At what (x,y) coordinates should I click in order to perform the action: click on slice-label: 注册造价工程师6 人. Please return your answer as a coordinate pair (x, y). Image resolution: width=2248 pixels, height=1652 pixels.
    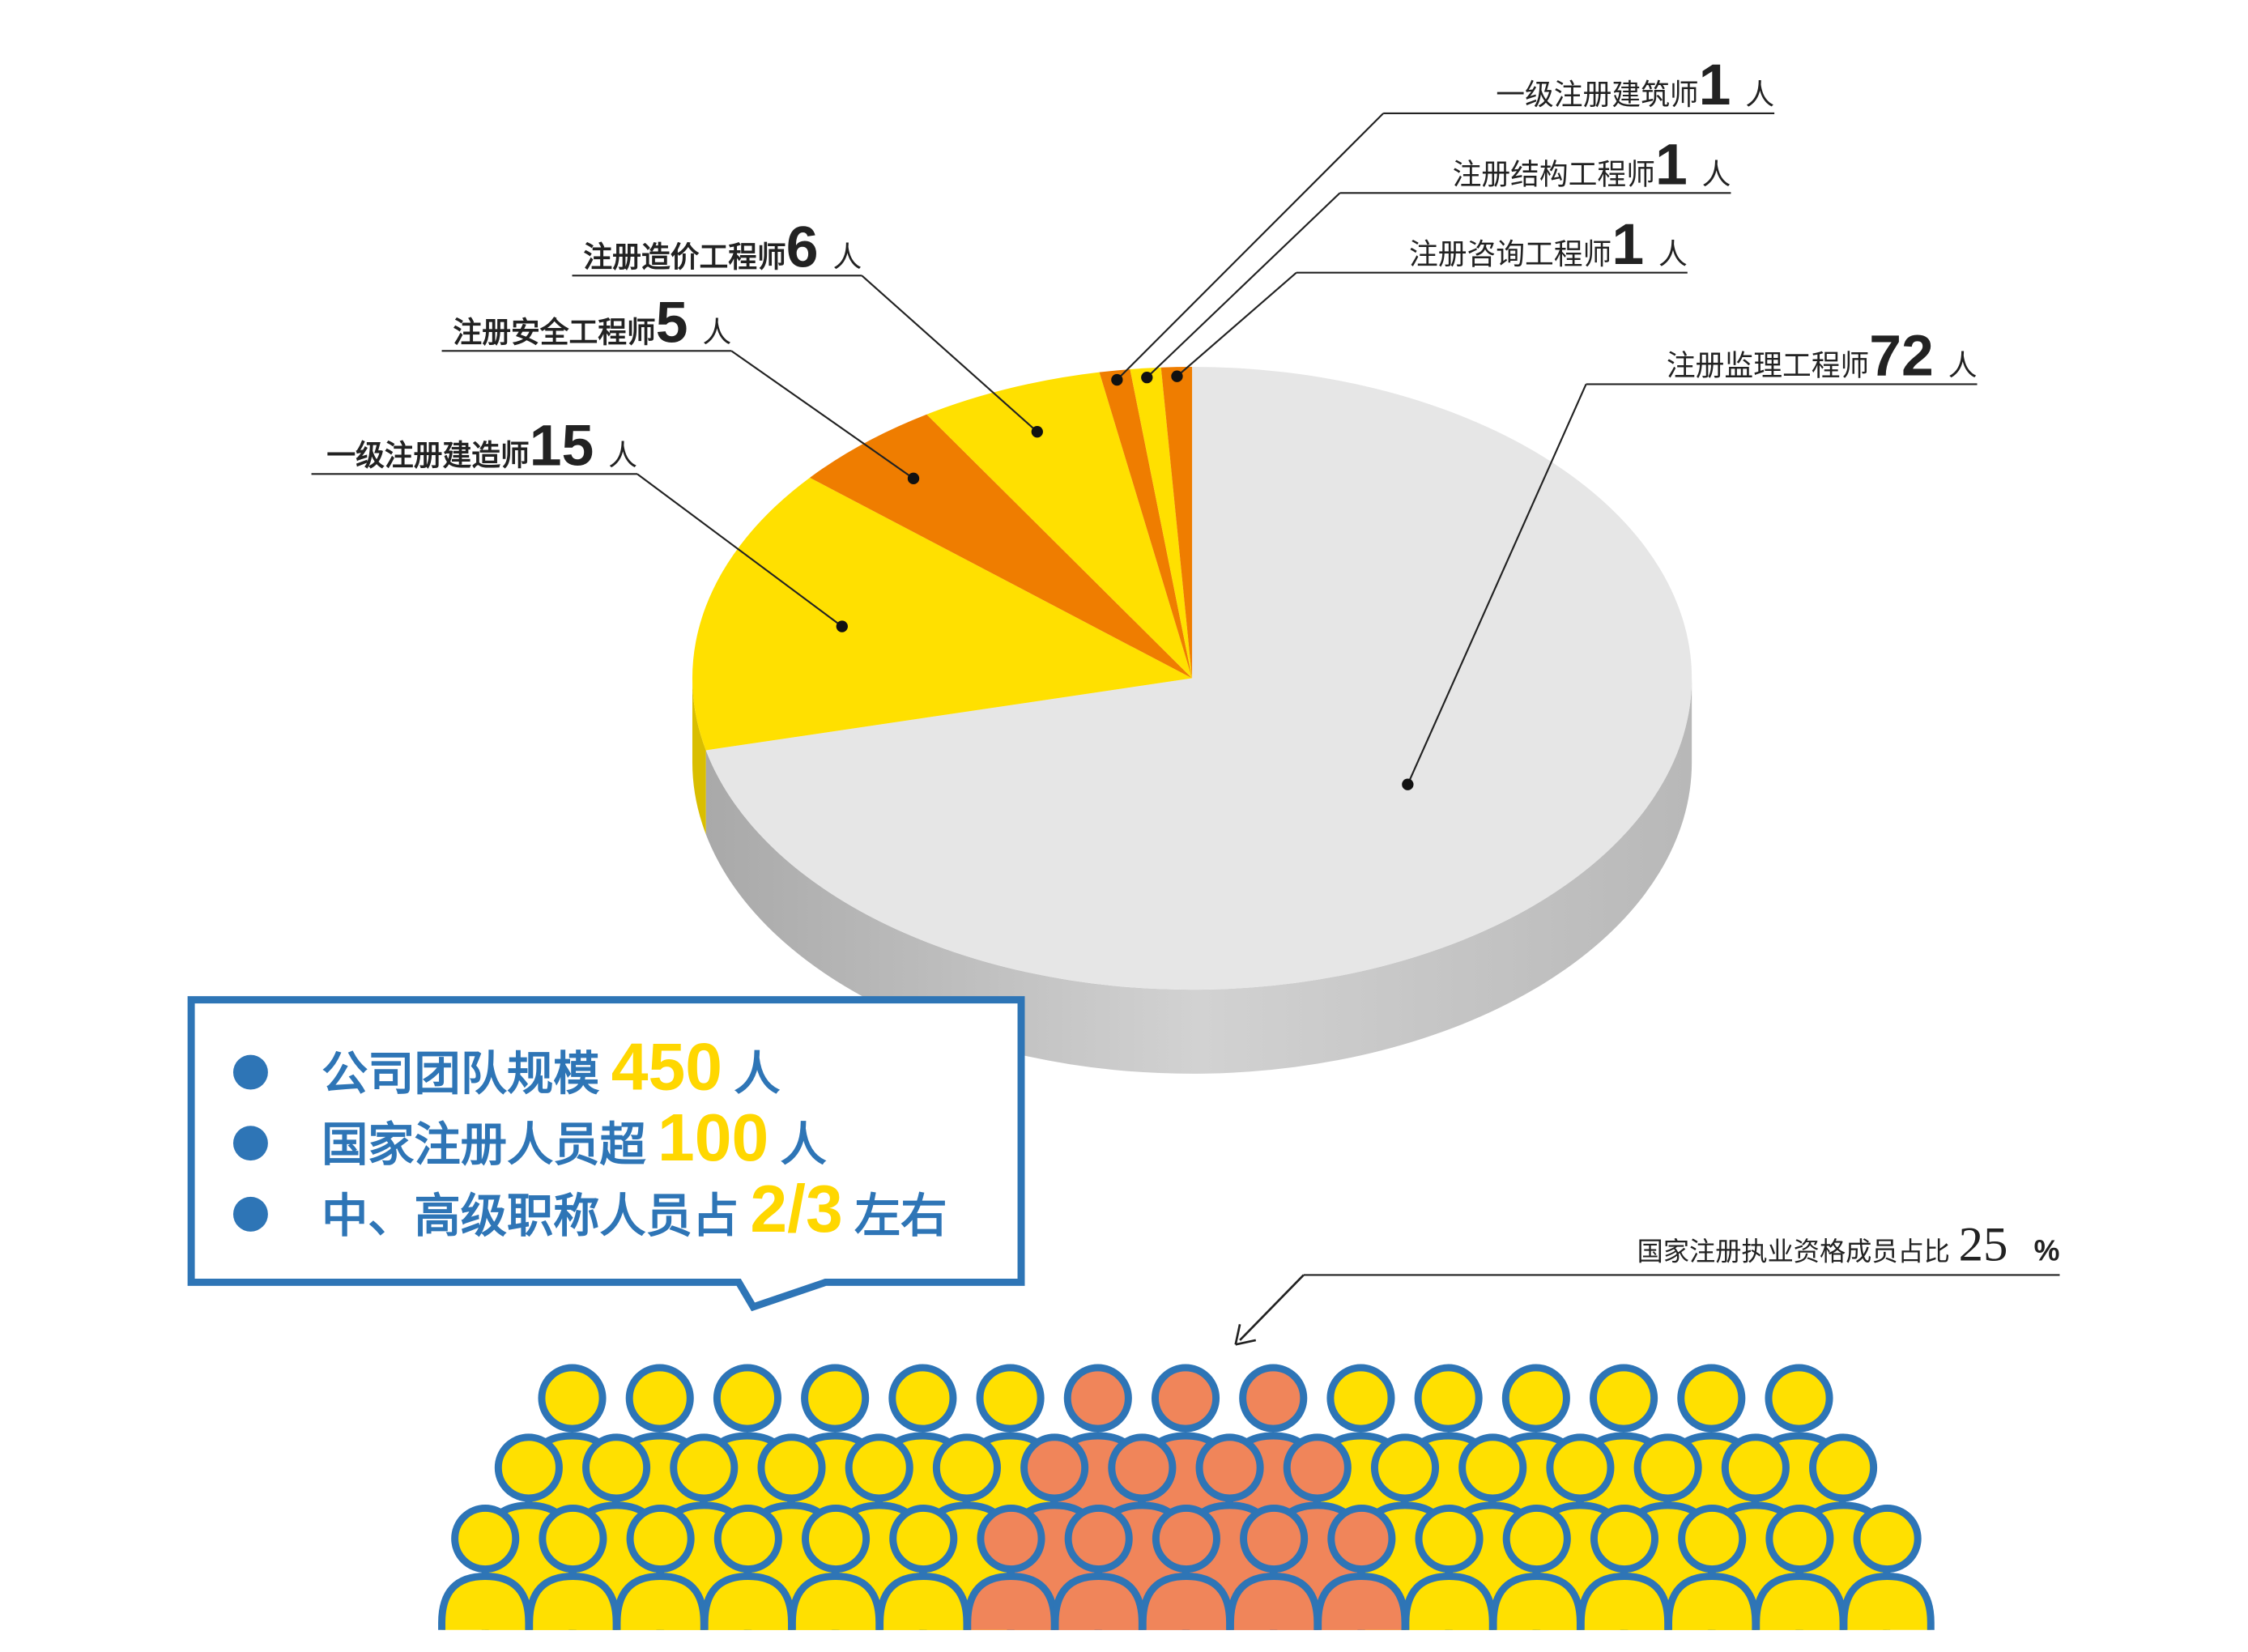
    Looking at the image, I should click on (722, 247).